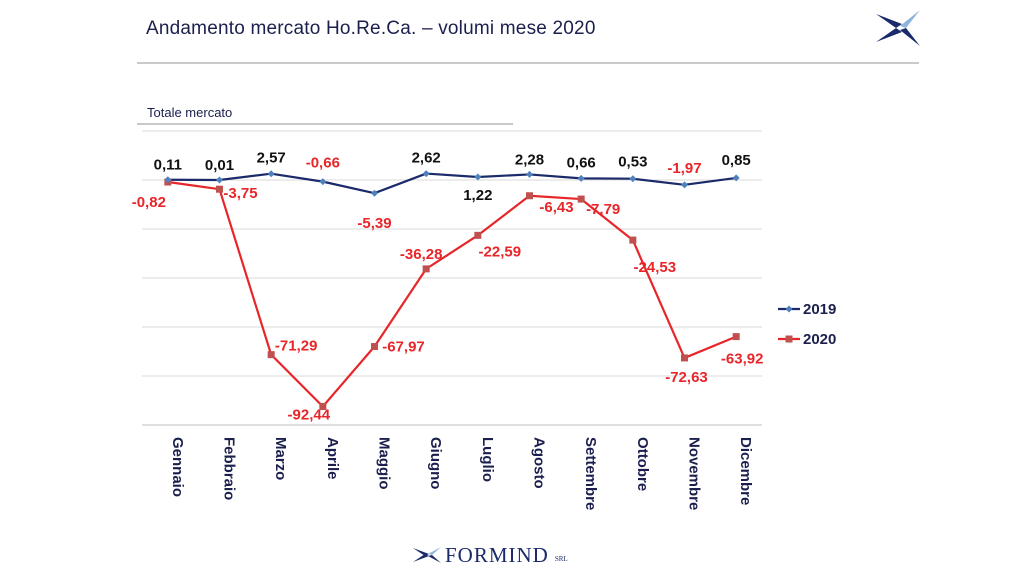 The width and height of the screenshot is (1024, 577). Describe the element at coordinates (296, 346) in the screenshot. I see `series-2020-data-label: -71,29` at that location.